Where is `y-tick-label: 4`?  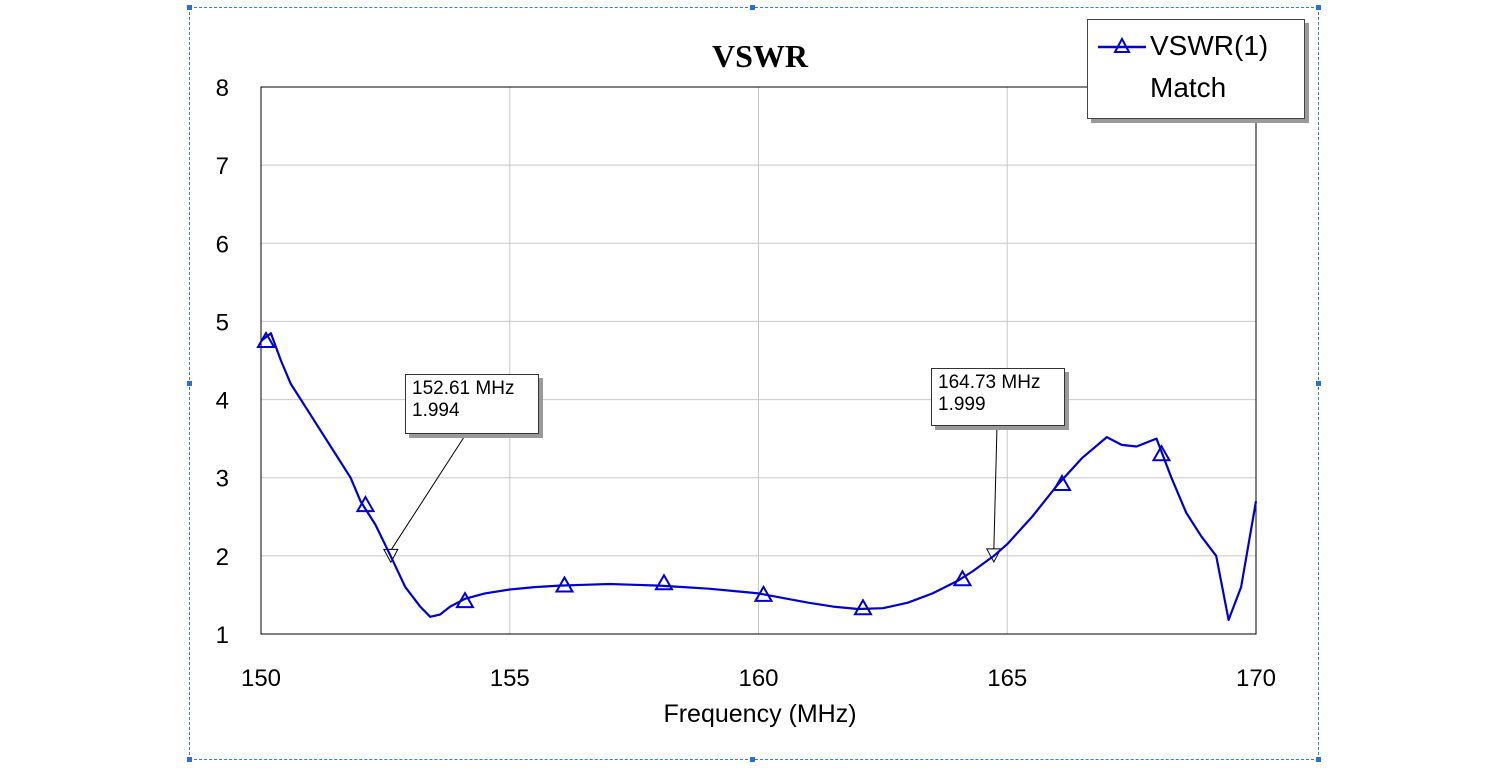 y-tick-label: 4 is located at coordinates (222, 401).